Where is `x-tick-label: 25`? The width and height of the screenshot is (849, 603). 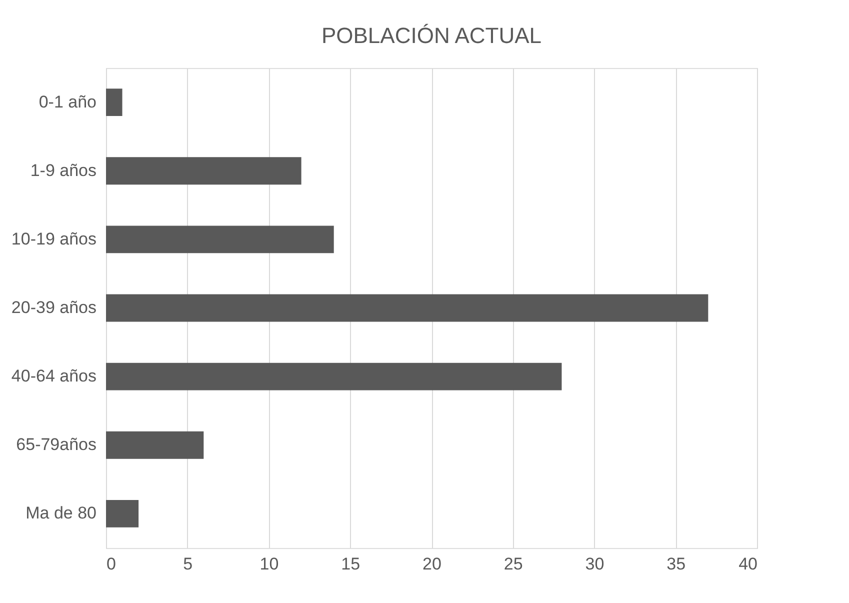
x-tick-label: 25 is located at coordinates (513, 564).